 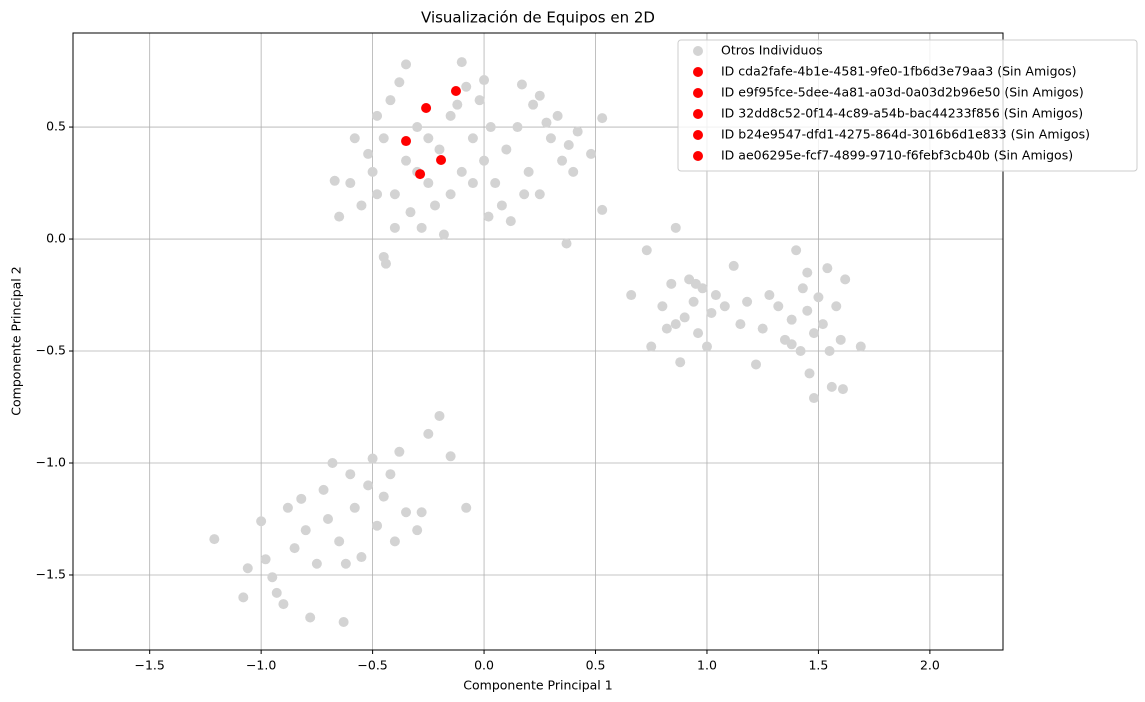 I want to click on legend-label: Otros Individuos, so click(x=772, y=50).